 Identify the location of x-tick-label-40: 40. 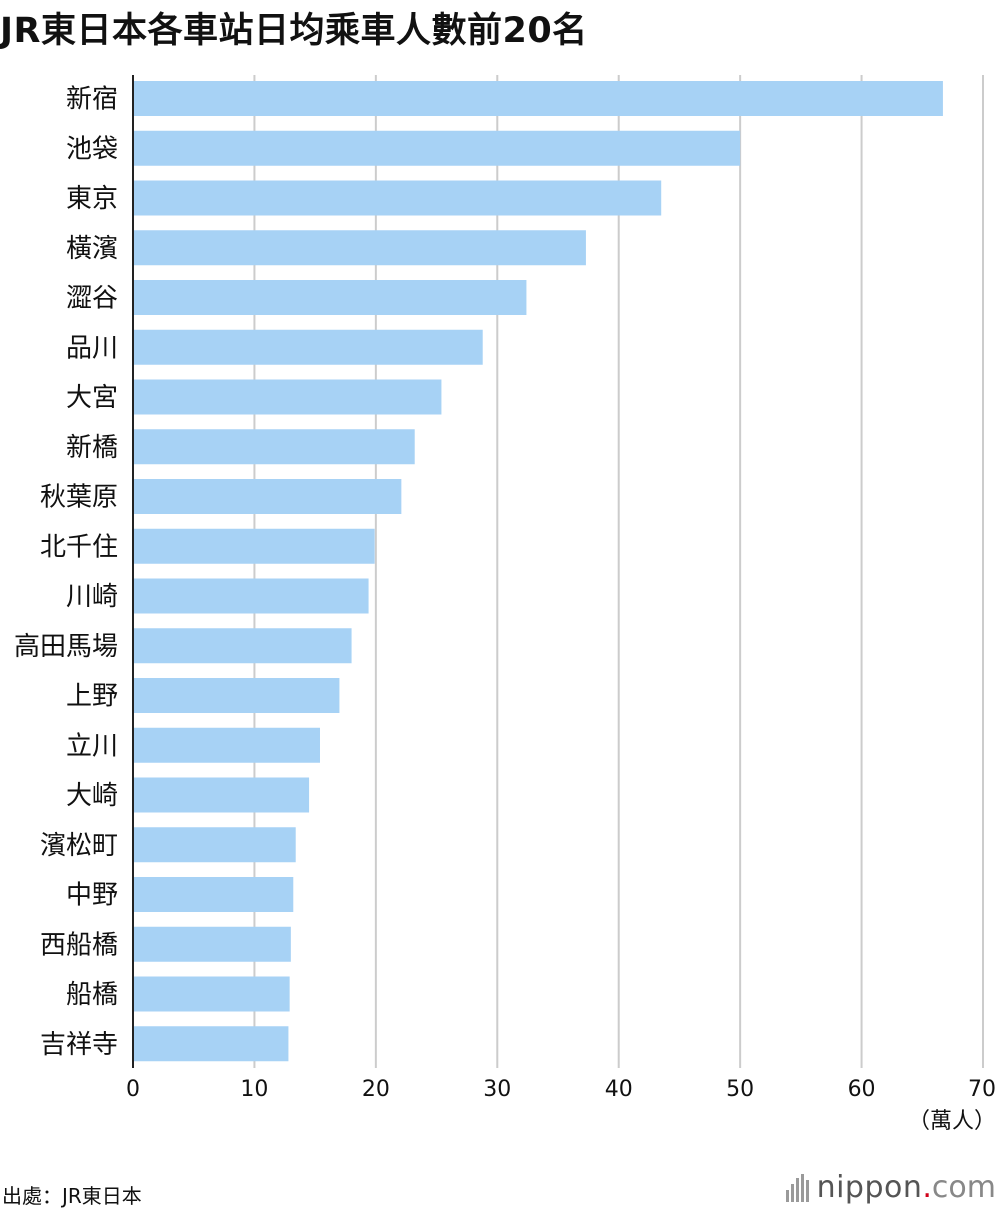
(619, 1089).